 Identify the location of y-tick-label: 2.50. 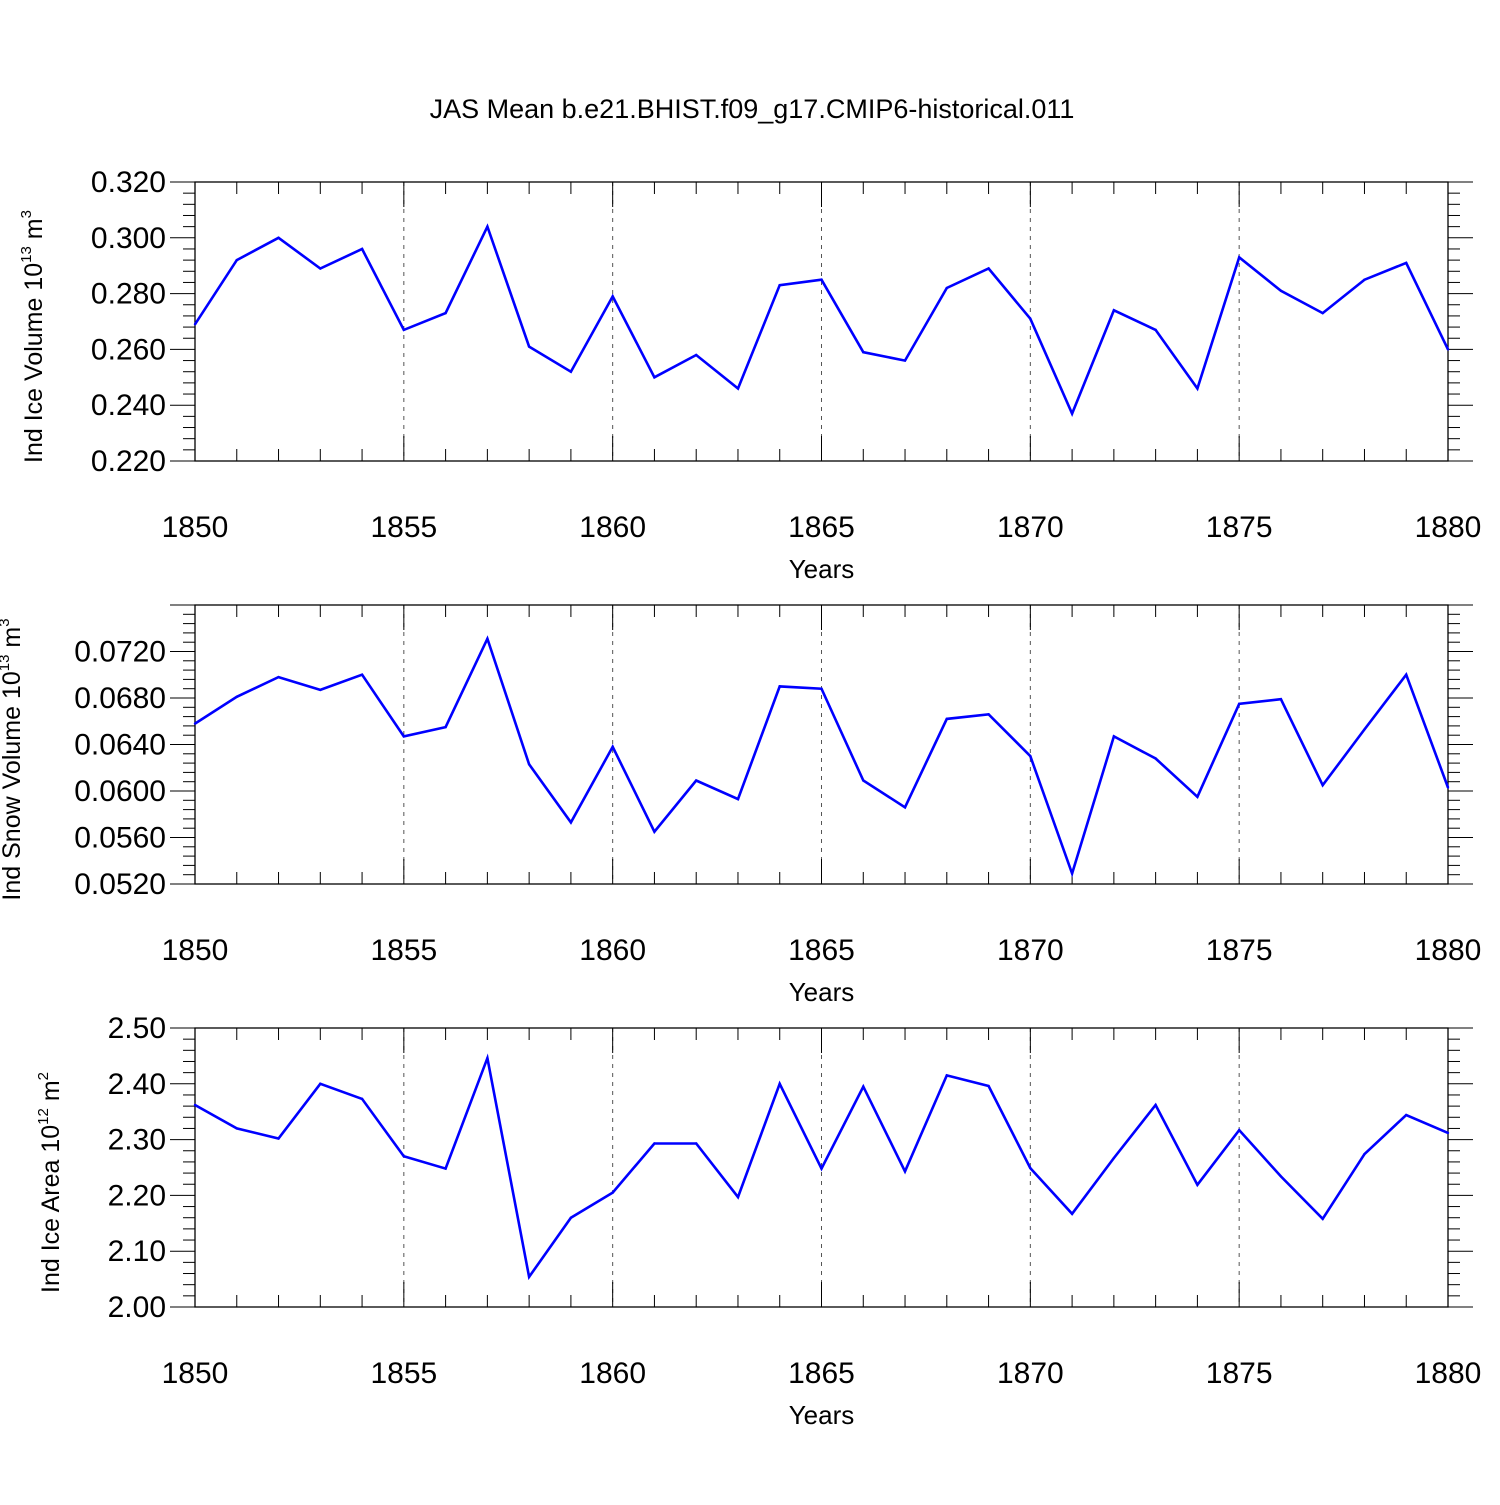
(137, 1028).